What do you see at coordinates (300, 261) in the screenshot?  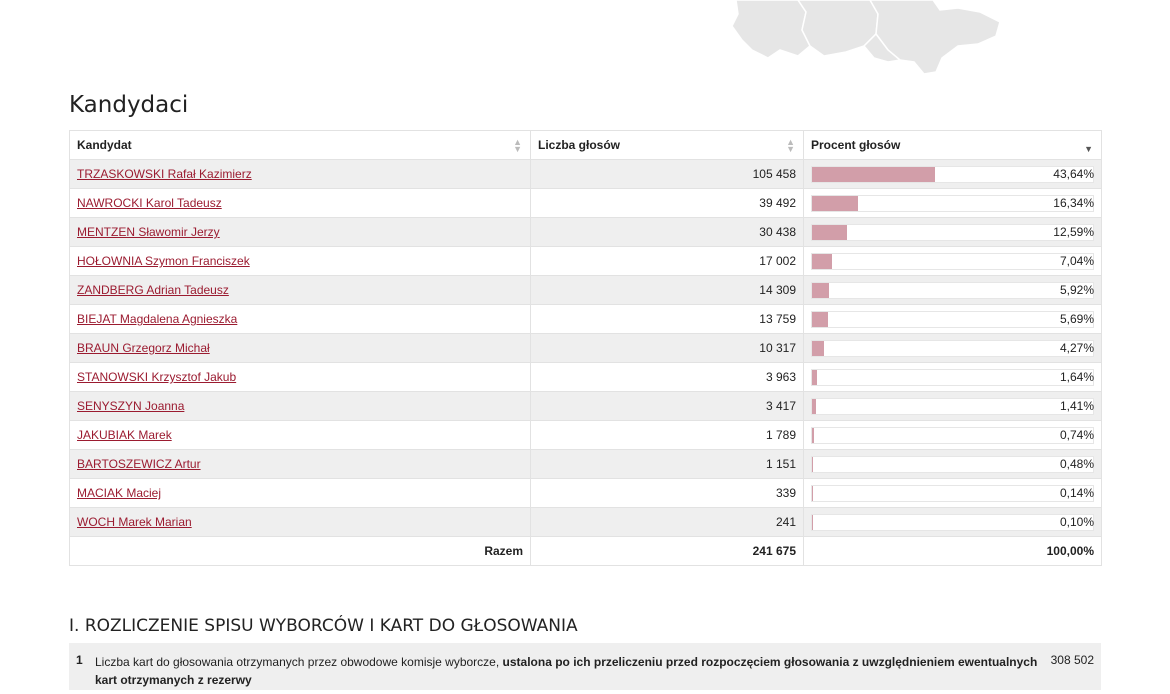 I see `candidate-name-cell: HOŁOWNIA Szymon Franciszek` at bounding box center [300, 261].